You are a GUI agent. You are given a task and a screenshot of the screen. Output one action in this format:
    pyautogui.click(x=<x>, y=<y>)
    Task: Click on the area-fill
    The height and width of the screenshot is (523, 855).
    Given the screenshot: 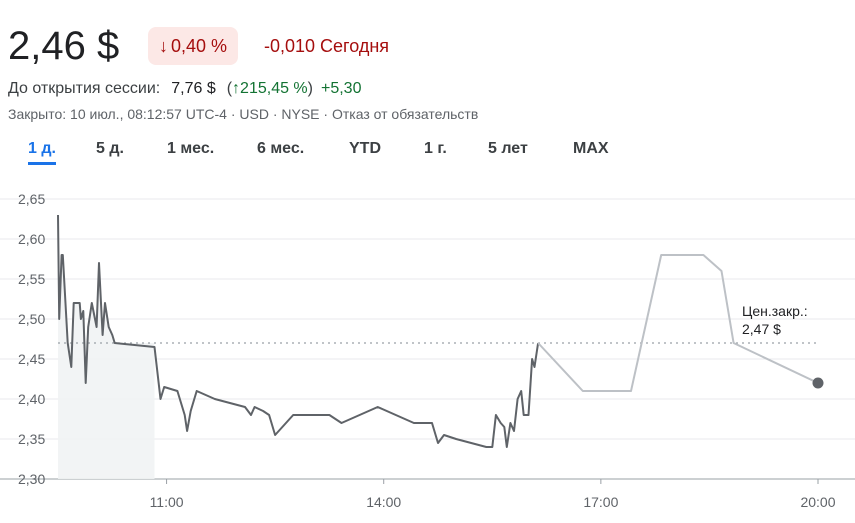 What is the action you would take?
    pyautogui.click(x=106, y=347)
    